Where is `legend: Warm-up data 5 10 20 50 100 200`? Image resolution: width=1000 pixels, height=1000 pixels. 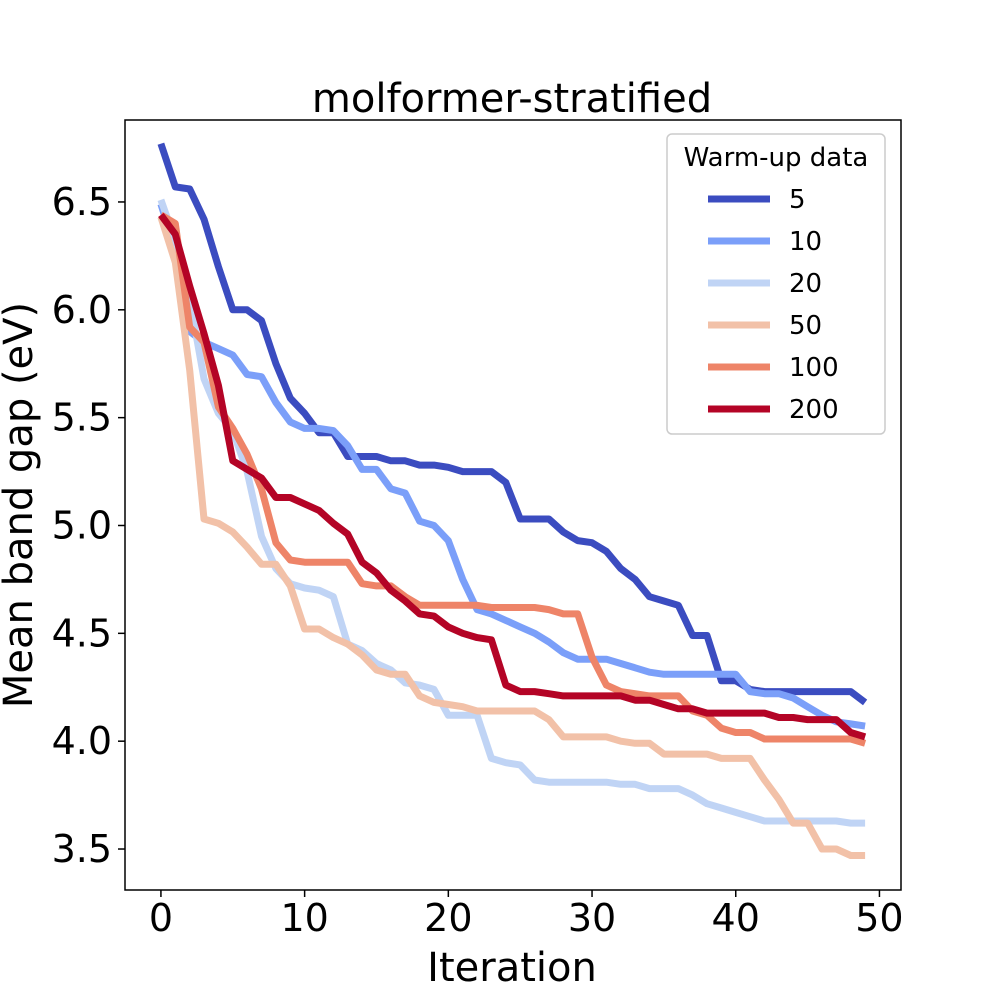
legend: Warm-up data 5 10 20 50 100 200 is located at coordinates (776, 284).